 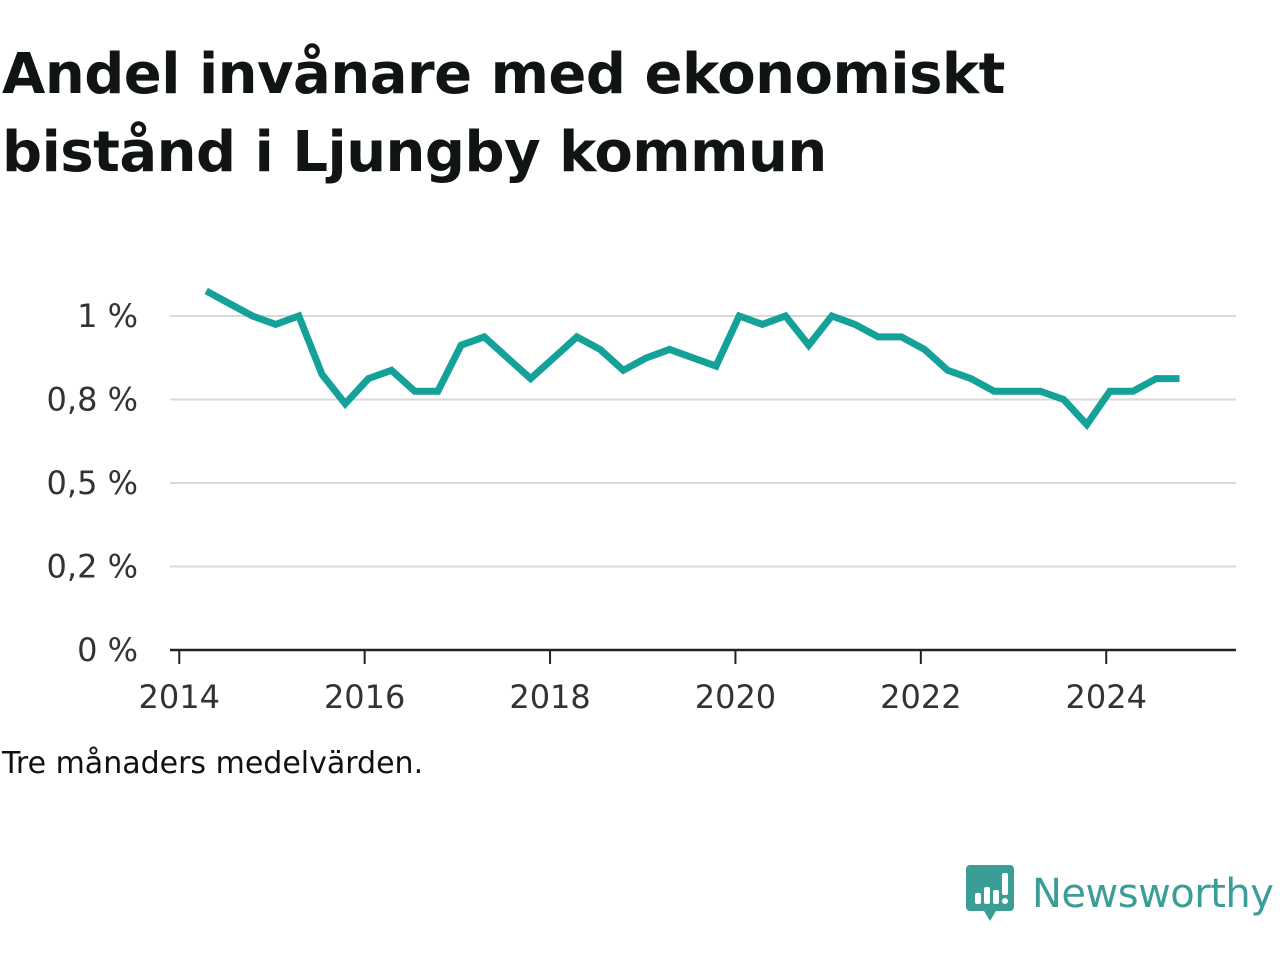 What do you see at coordinates (92, 567) in the screenshot?
I see `y-tick-label: 0,2 %` at bounding box center [92, 567].